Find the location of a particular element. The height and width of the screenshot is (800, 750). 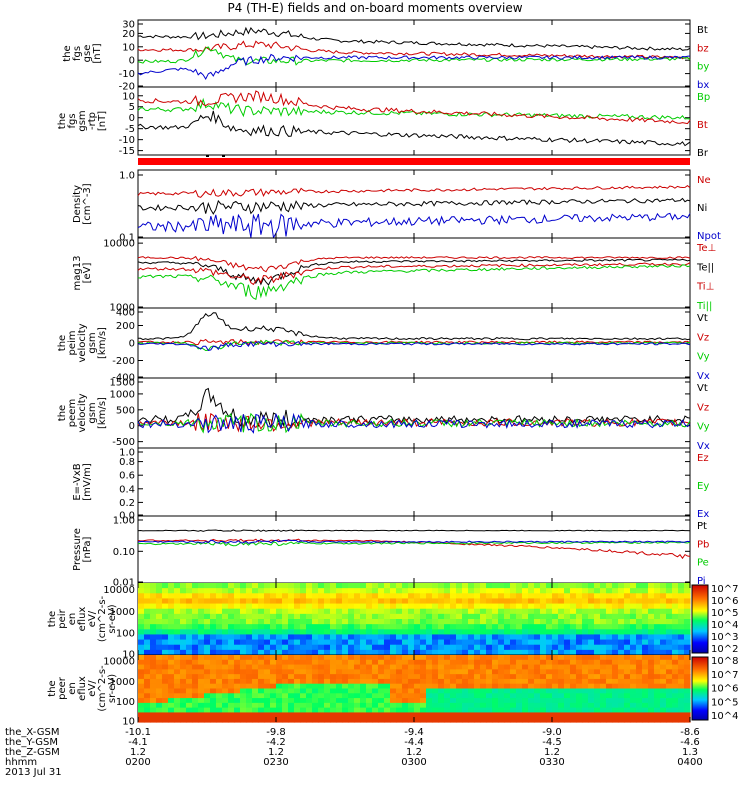

legend-label-peim_velocity: Vy is located at coordinates (703, 357).